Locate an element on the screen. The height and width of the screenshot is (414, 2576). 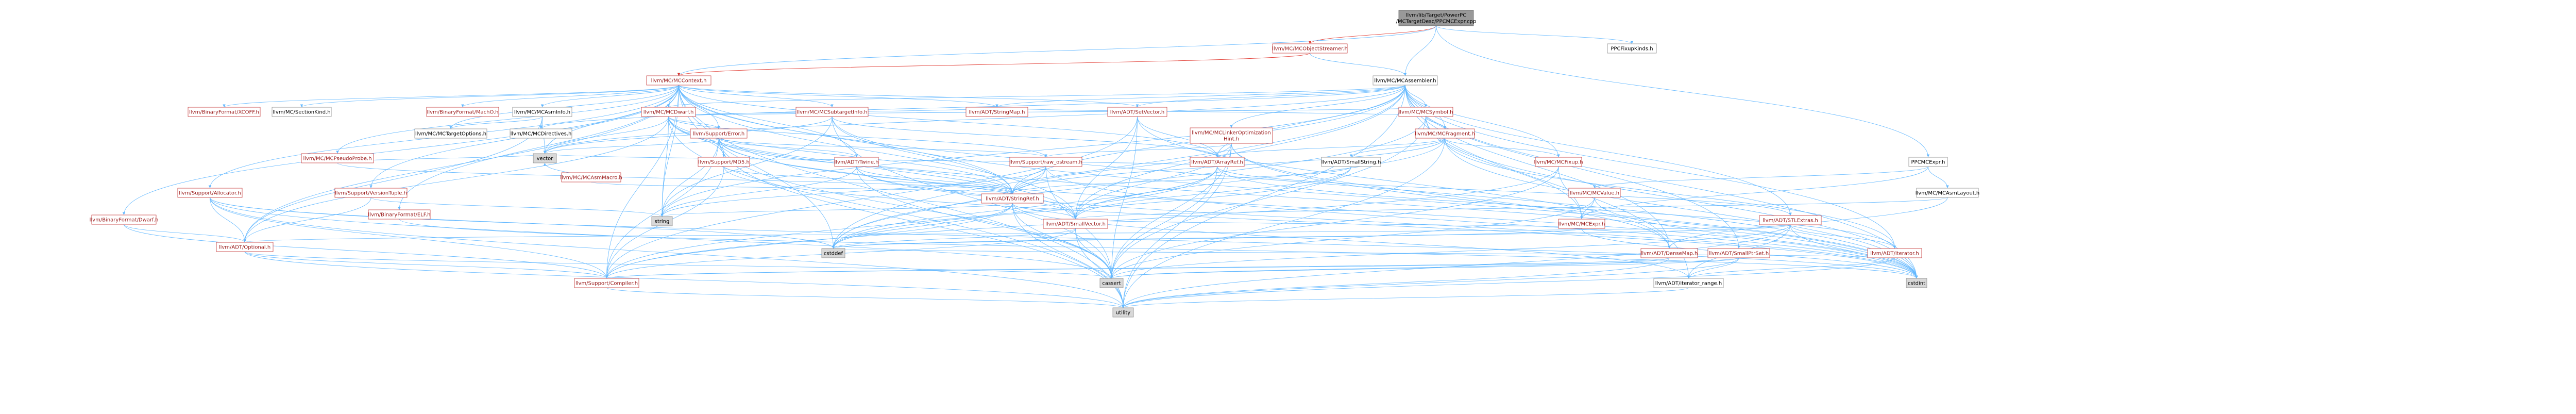
edge-mcassembler-to-mcfragment is located at coordinates (1426, 107).